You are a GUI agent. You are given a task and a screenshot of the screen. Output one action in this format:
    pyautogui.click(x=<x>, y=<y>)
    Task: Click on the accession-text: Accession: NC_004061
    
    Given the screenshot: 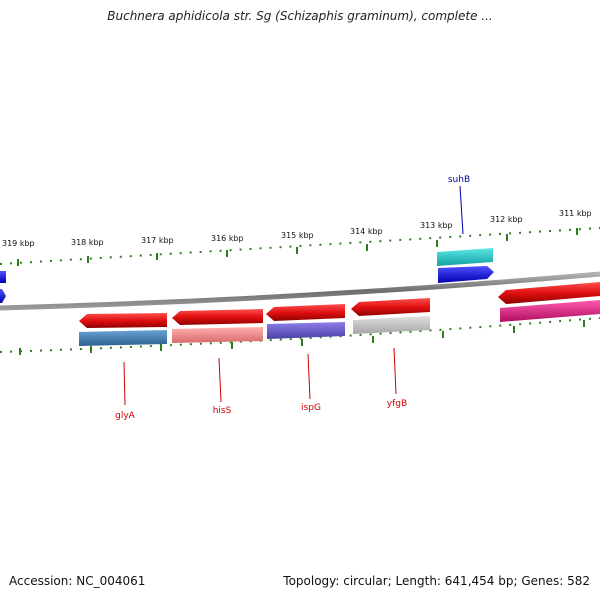 What is the action you would take?
    pyautogui.click(x=77, y=581)
    